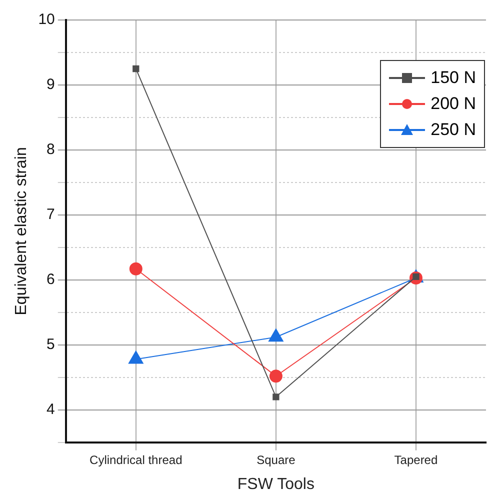 This screenshot has width=487, height=504. I want to click on y-tick-label: 4, so click(50, 409).